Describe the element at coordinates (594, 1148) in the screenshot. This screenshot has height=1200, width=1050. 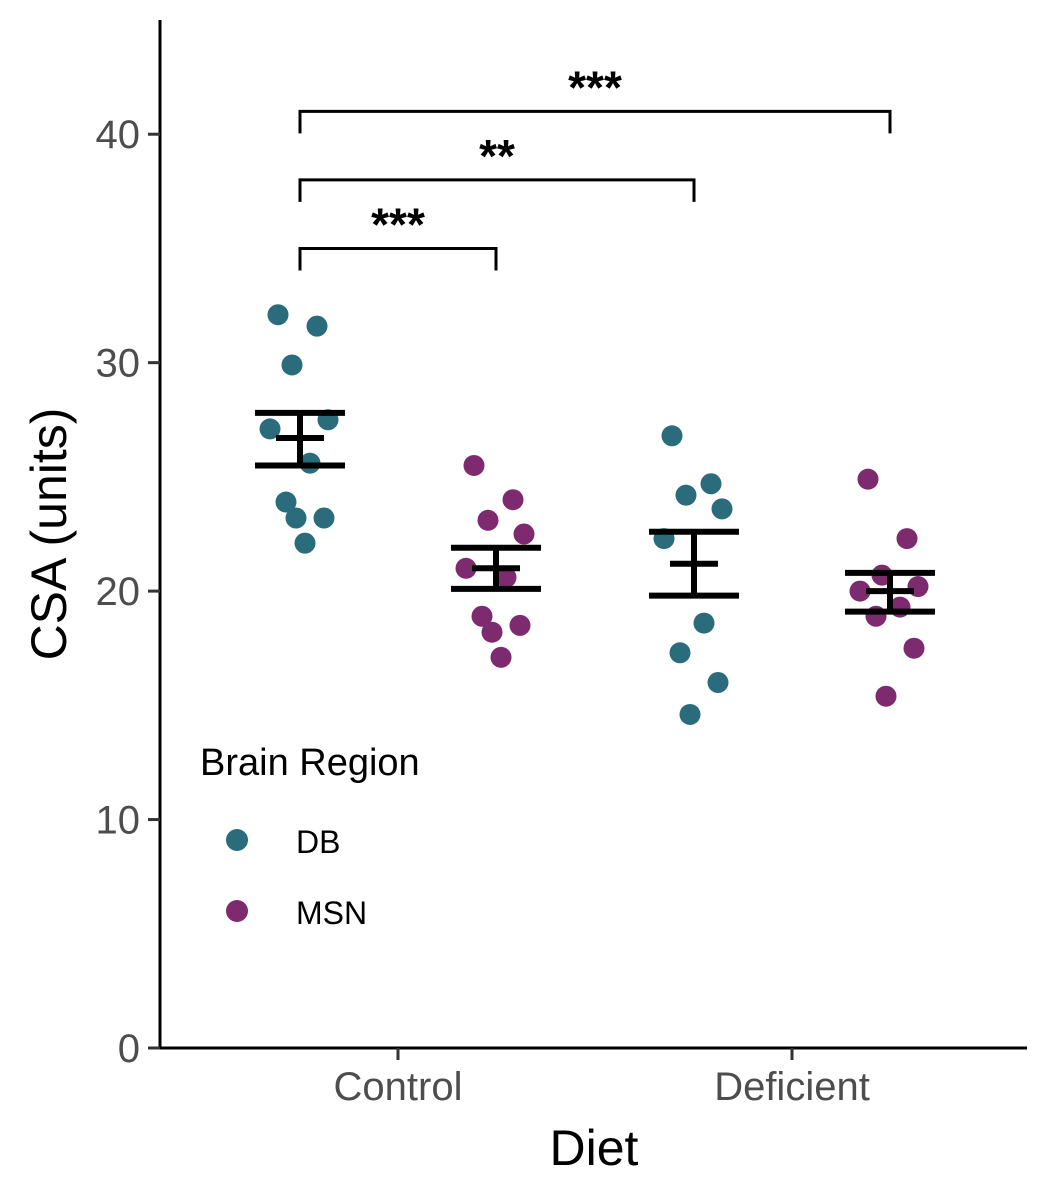
I see `x-axis-title: Diet` at that location.